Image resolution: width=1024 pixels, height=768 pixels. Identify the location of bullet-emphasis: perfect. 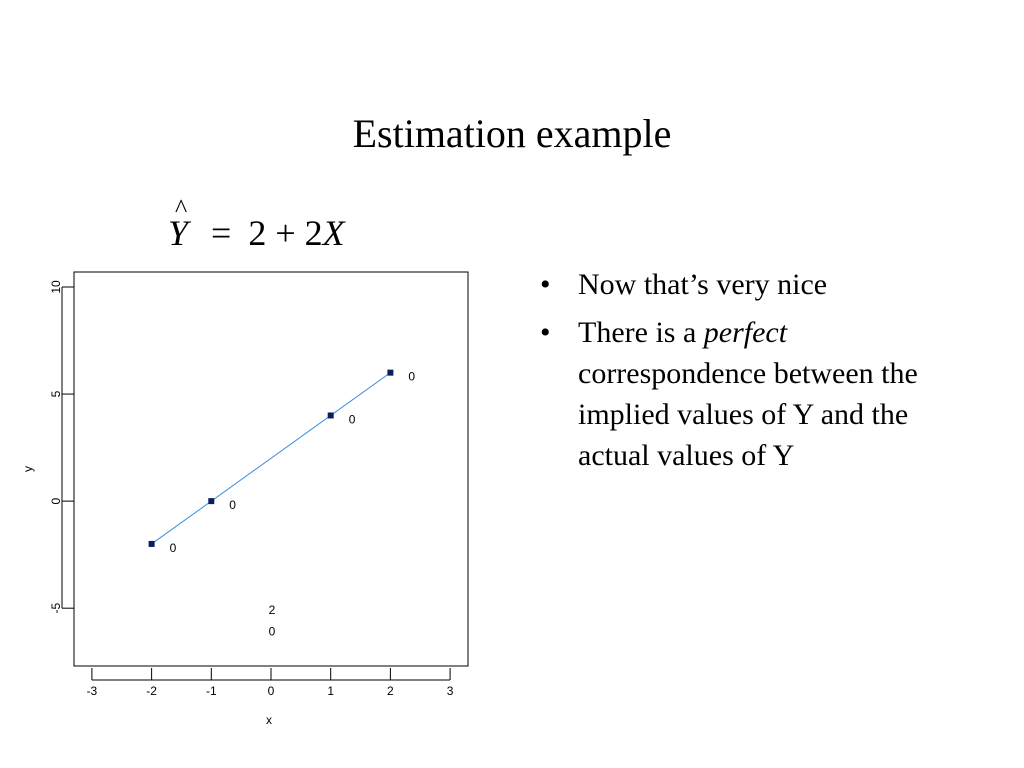
(745, 332).